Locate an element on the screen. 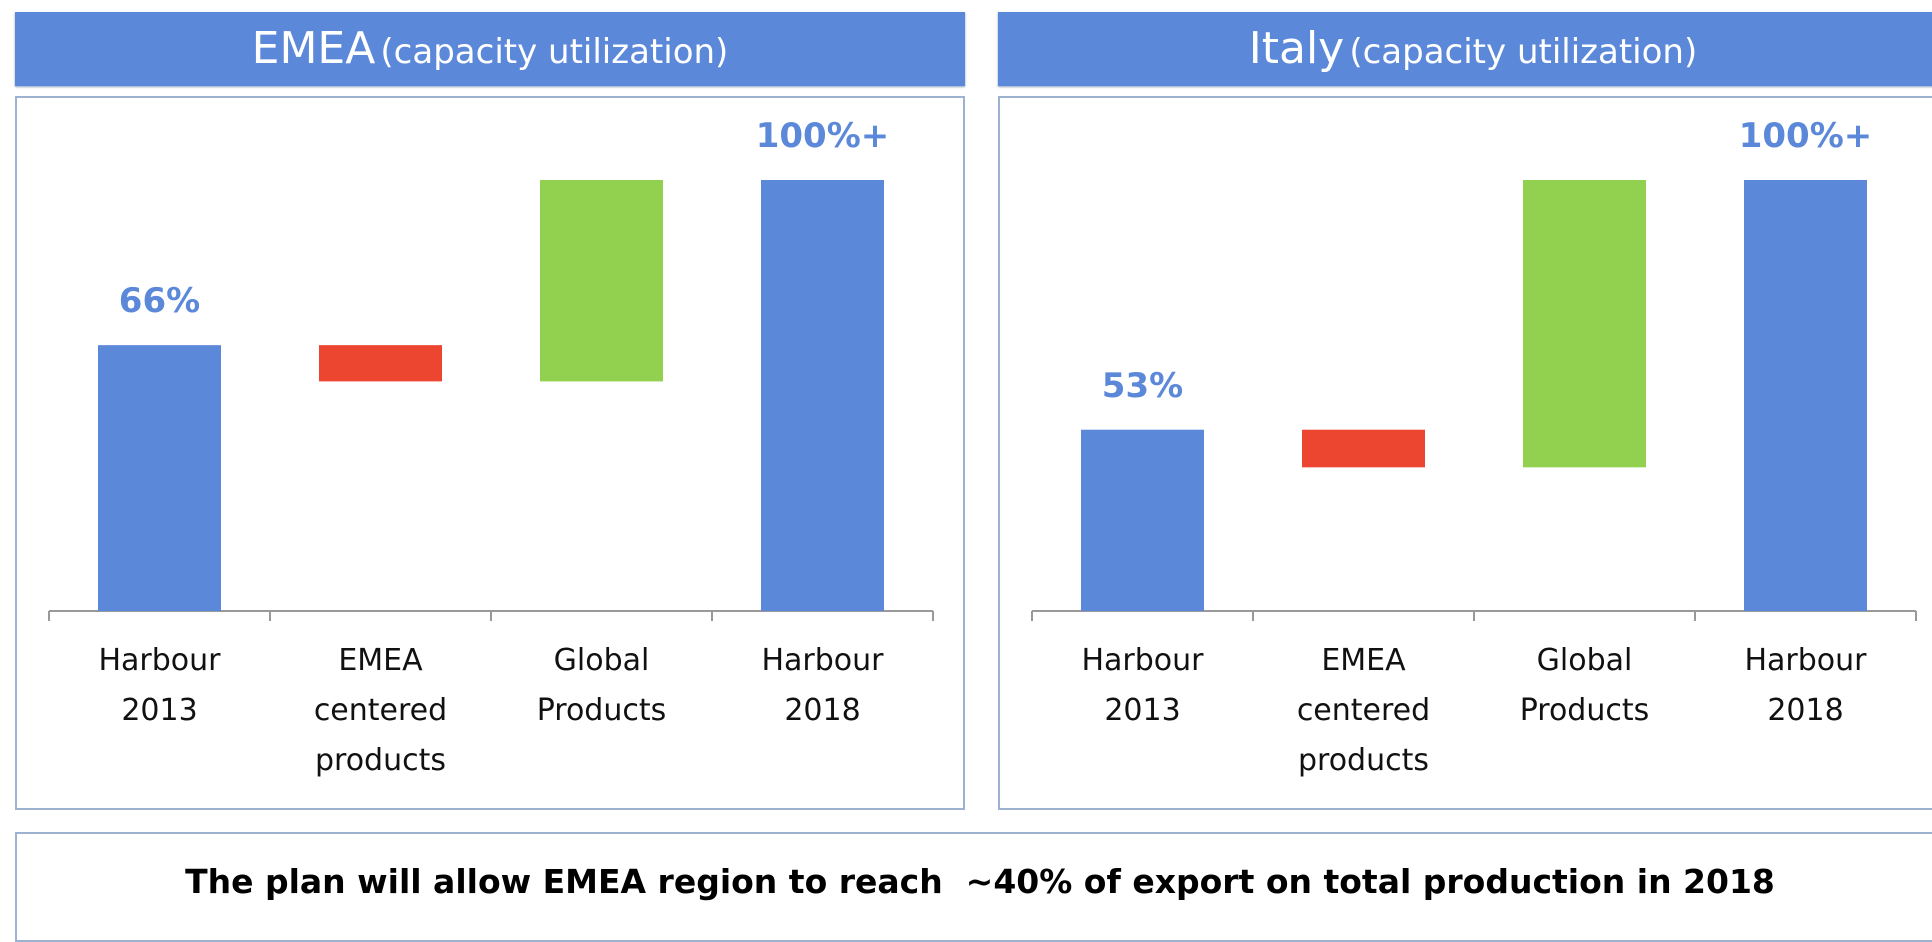 This screenshot has height=942, width=1932. panel-header: EMEA (capacity utilization) is located at coordinates (490, 49).